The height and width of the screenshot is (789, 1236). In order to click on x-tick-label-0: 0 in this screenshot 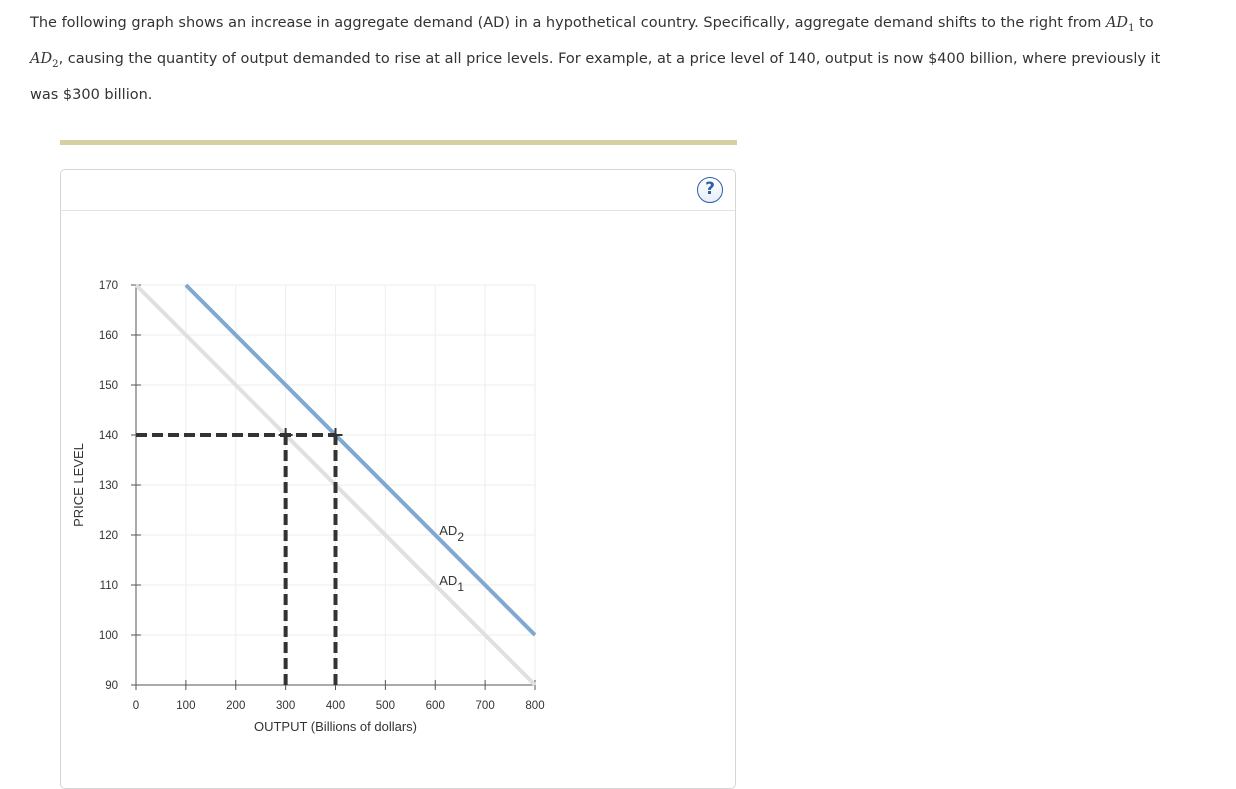, I will do `click(136, 706)`.